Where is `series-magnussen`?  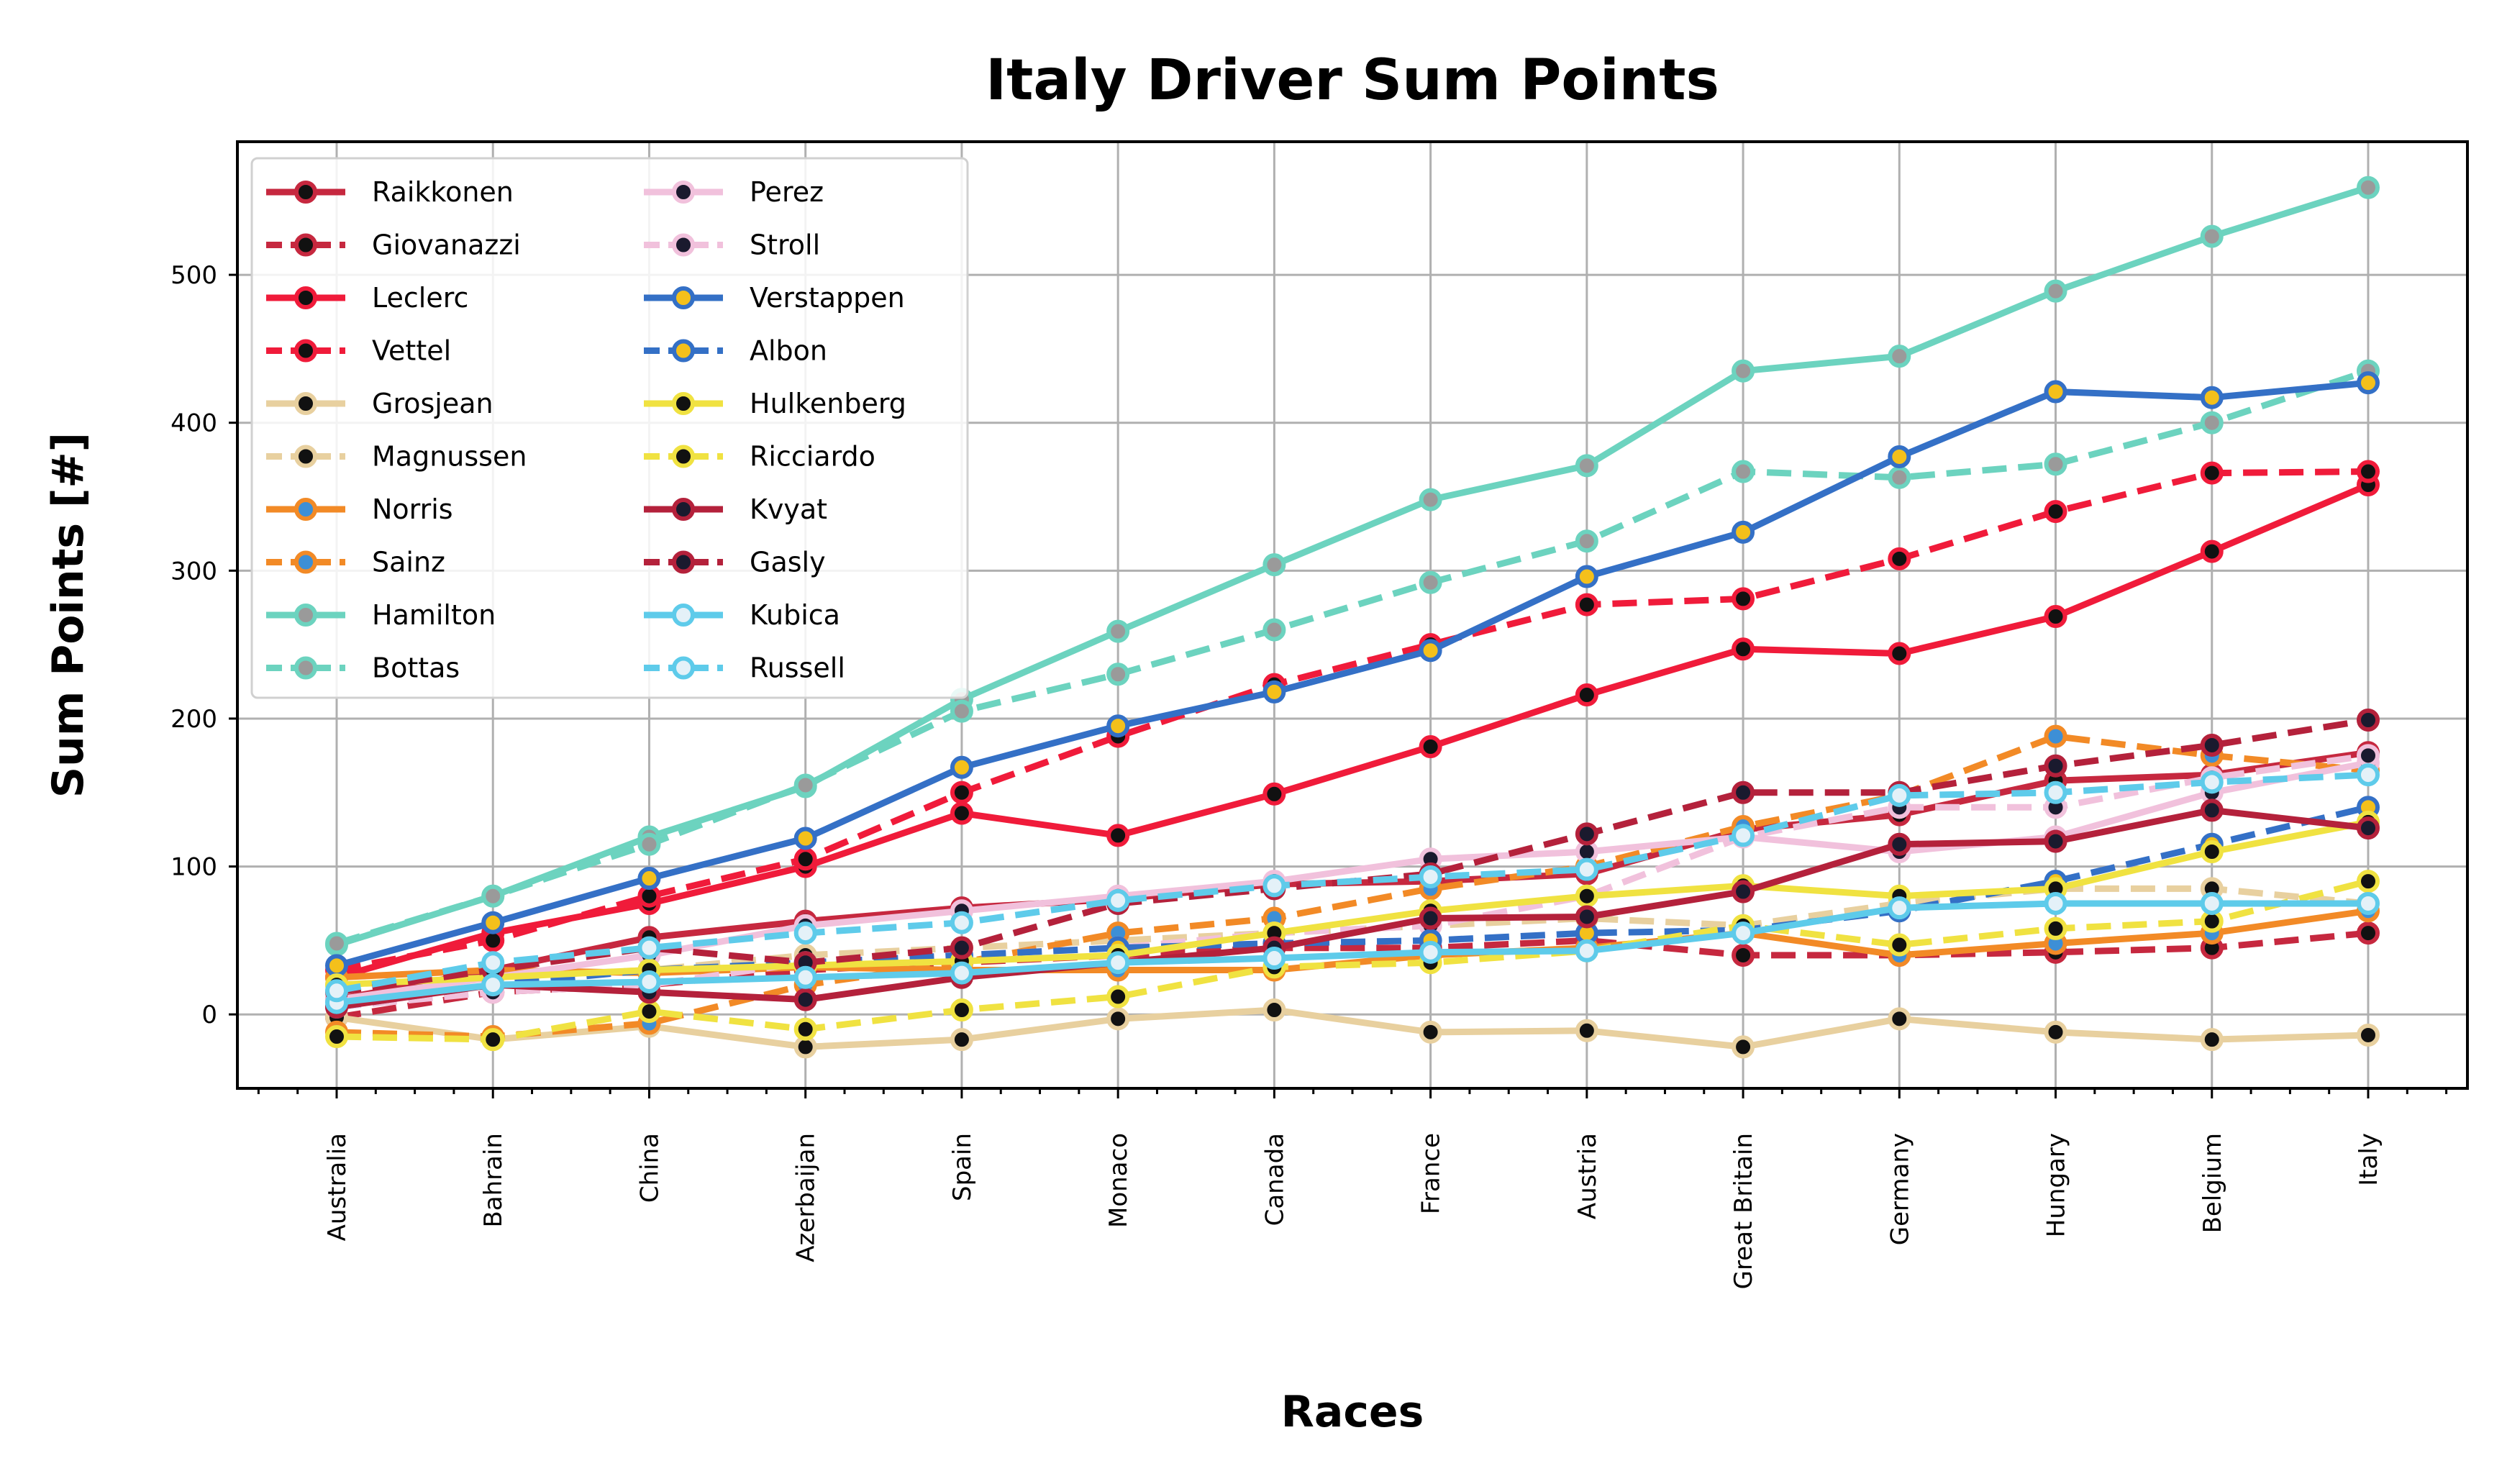
series-magnussen is located at coordinates (1353, 937).